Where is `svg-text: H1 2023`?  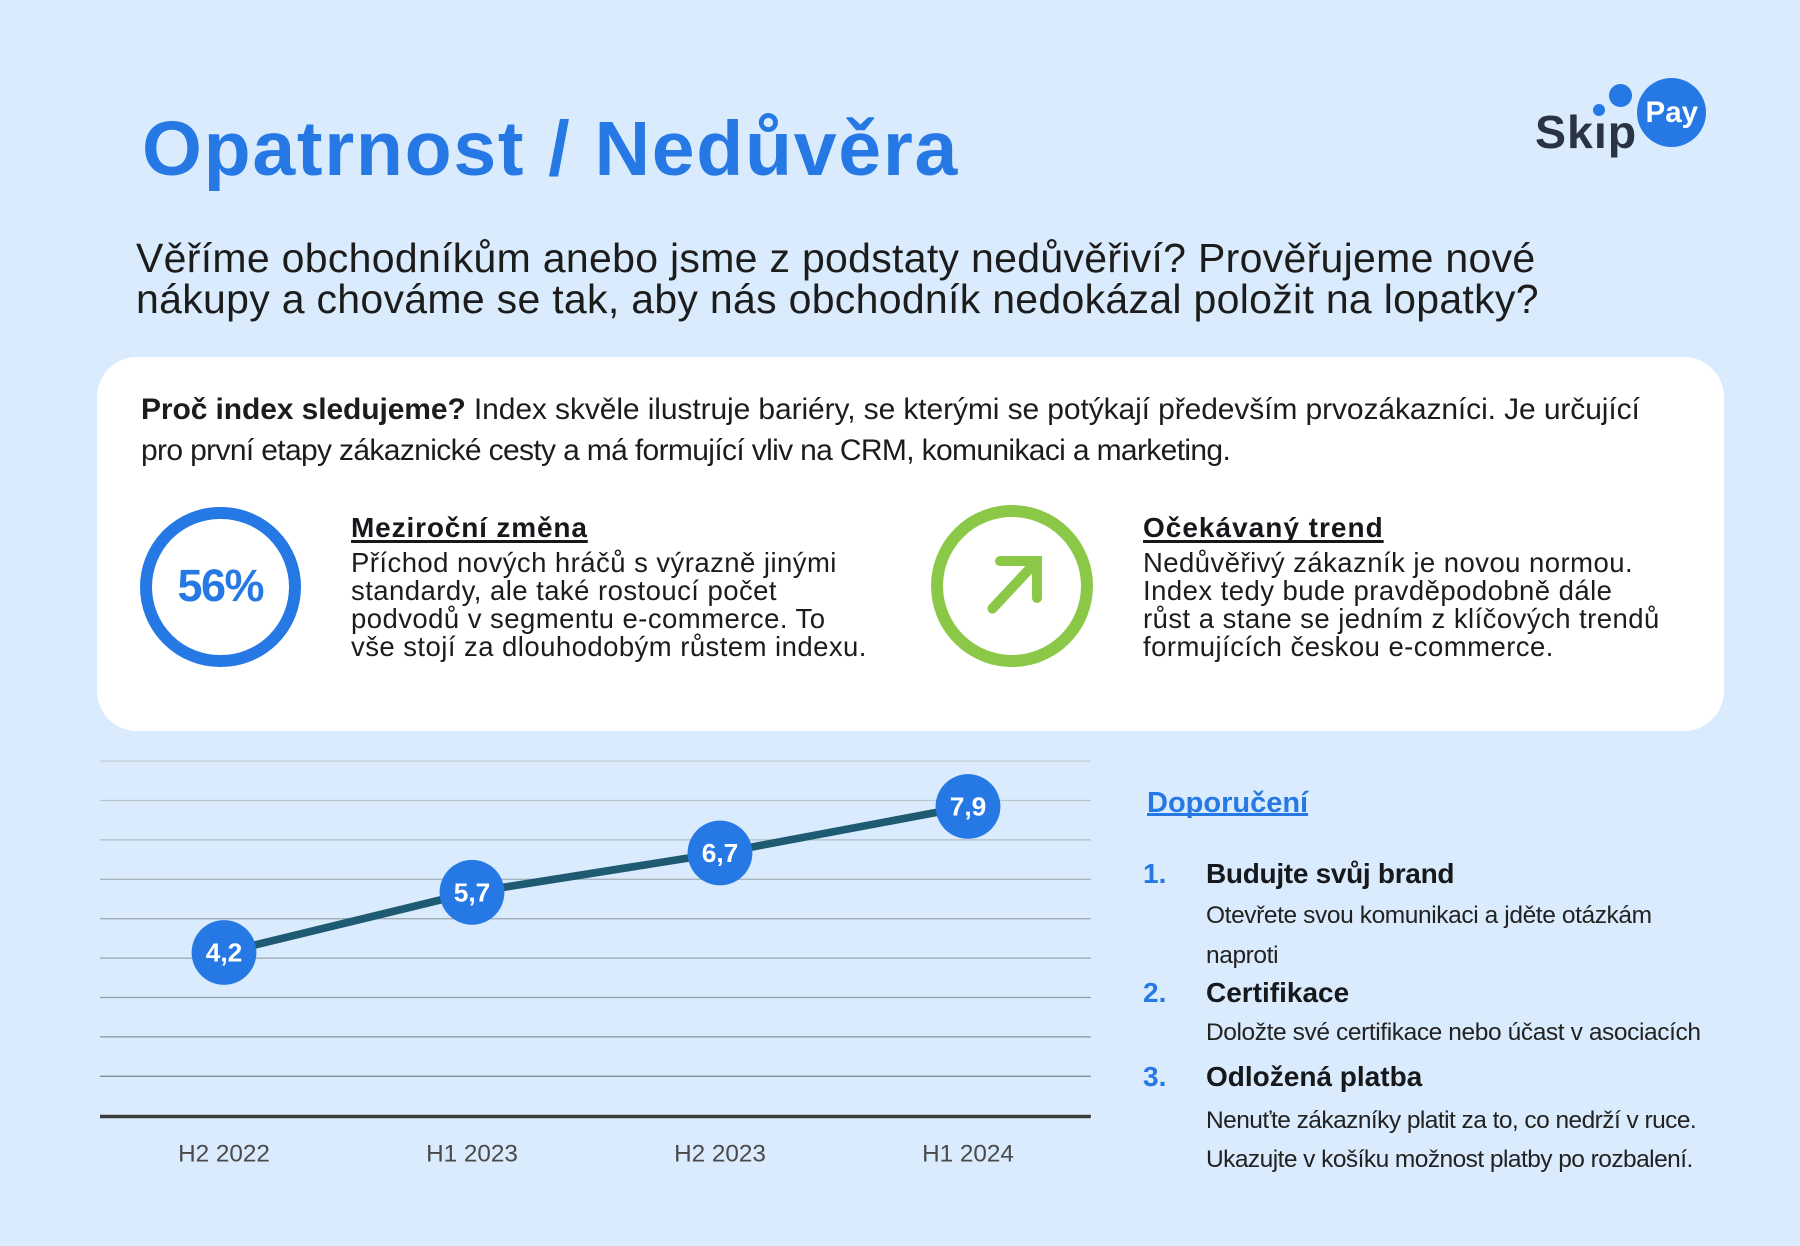 svg-text: H1 2023 is located at coordinates (472, 1154).